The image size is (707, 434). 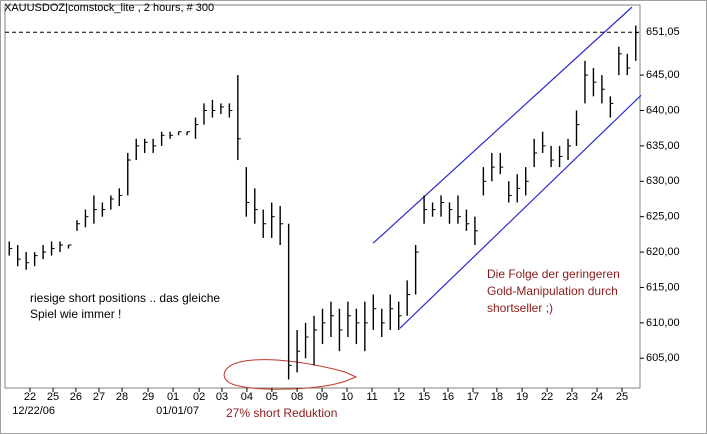 I want to click on annotation: shortseller ;), so click(x=520, y=308).